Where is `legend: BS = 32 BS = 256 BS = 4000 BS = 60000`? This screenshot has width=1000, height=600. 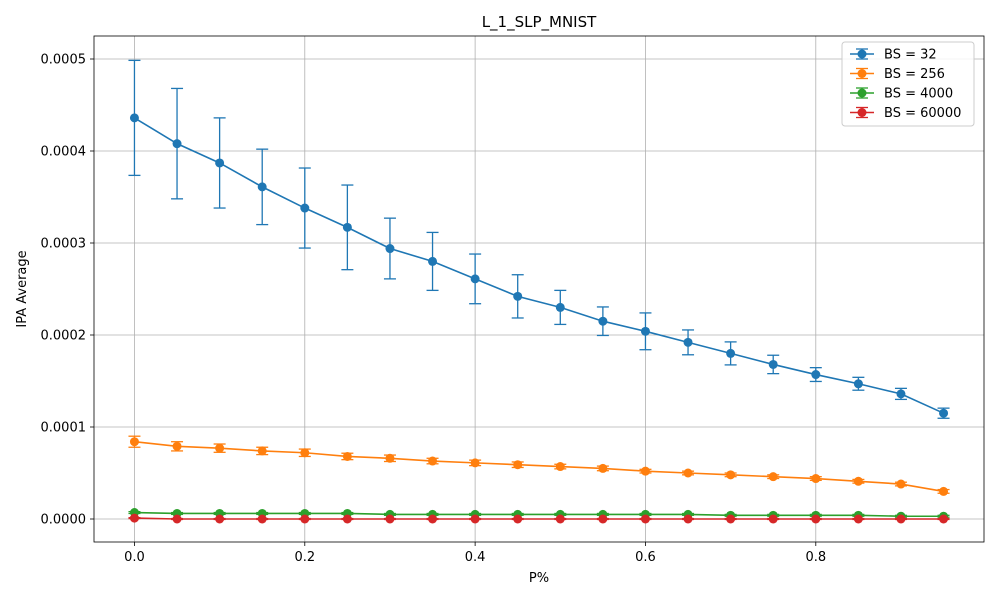 legend: BS = 32 BS = 256 BS = 4000 BS = 60000 is located at coordinates (908, 84).